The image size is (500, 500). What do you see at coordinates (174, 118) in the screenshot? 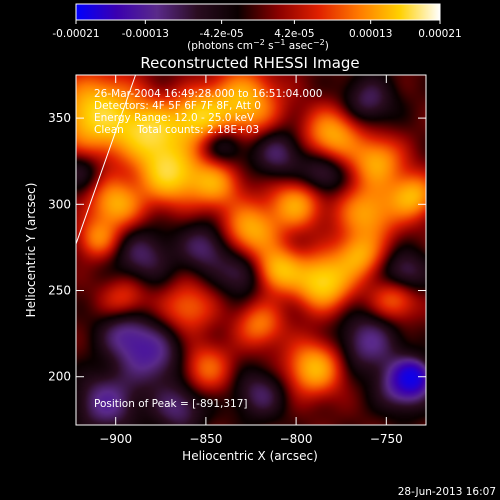
I see `info-energy-range: Energy Range: 12.0 - 25.0 keV` at bounding box center [174, 118].